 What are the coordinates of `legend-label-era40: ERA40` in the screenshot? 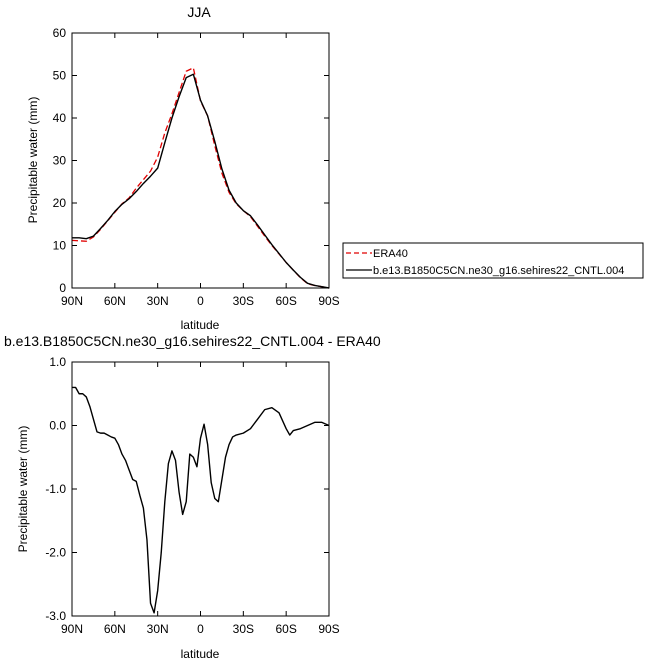 It's located at (390, 254).